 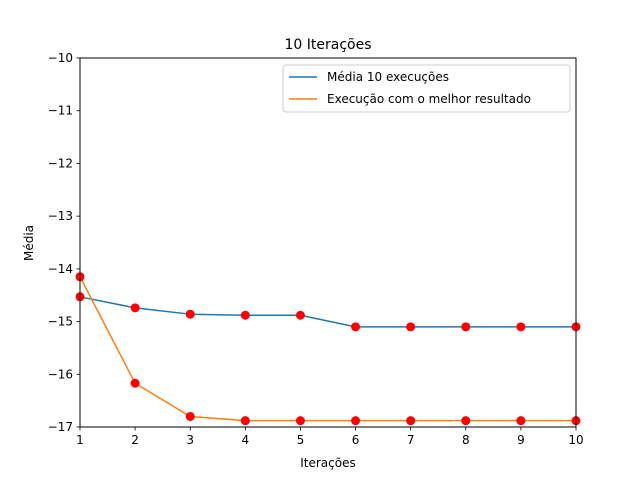 I want to click on y-tick-label: −15, so click(x=60, y=322).